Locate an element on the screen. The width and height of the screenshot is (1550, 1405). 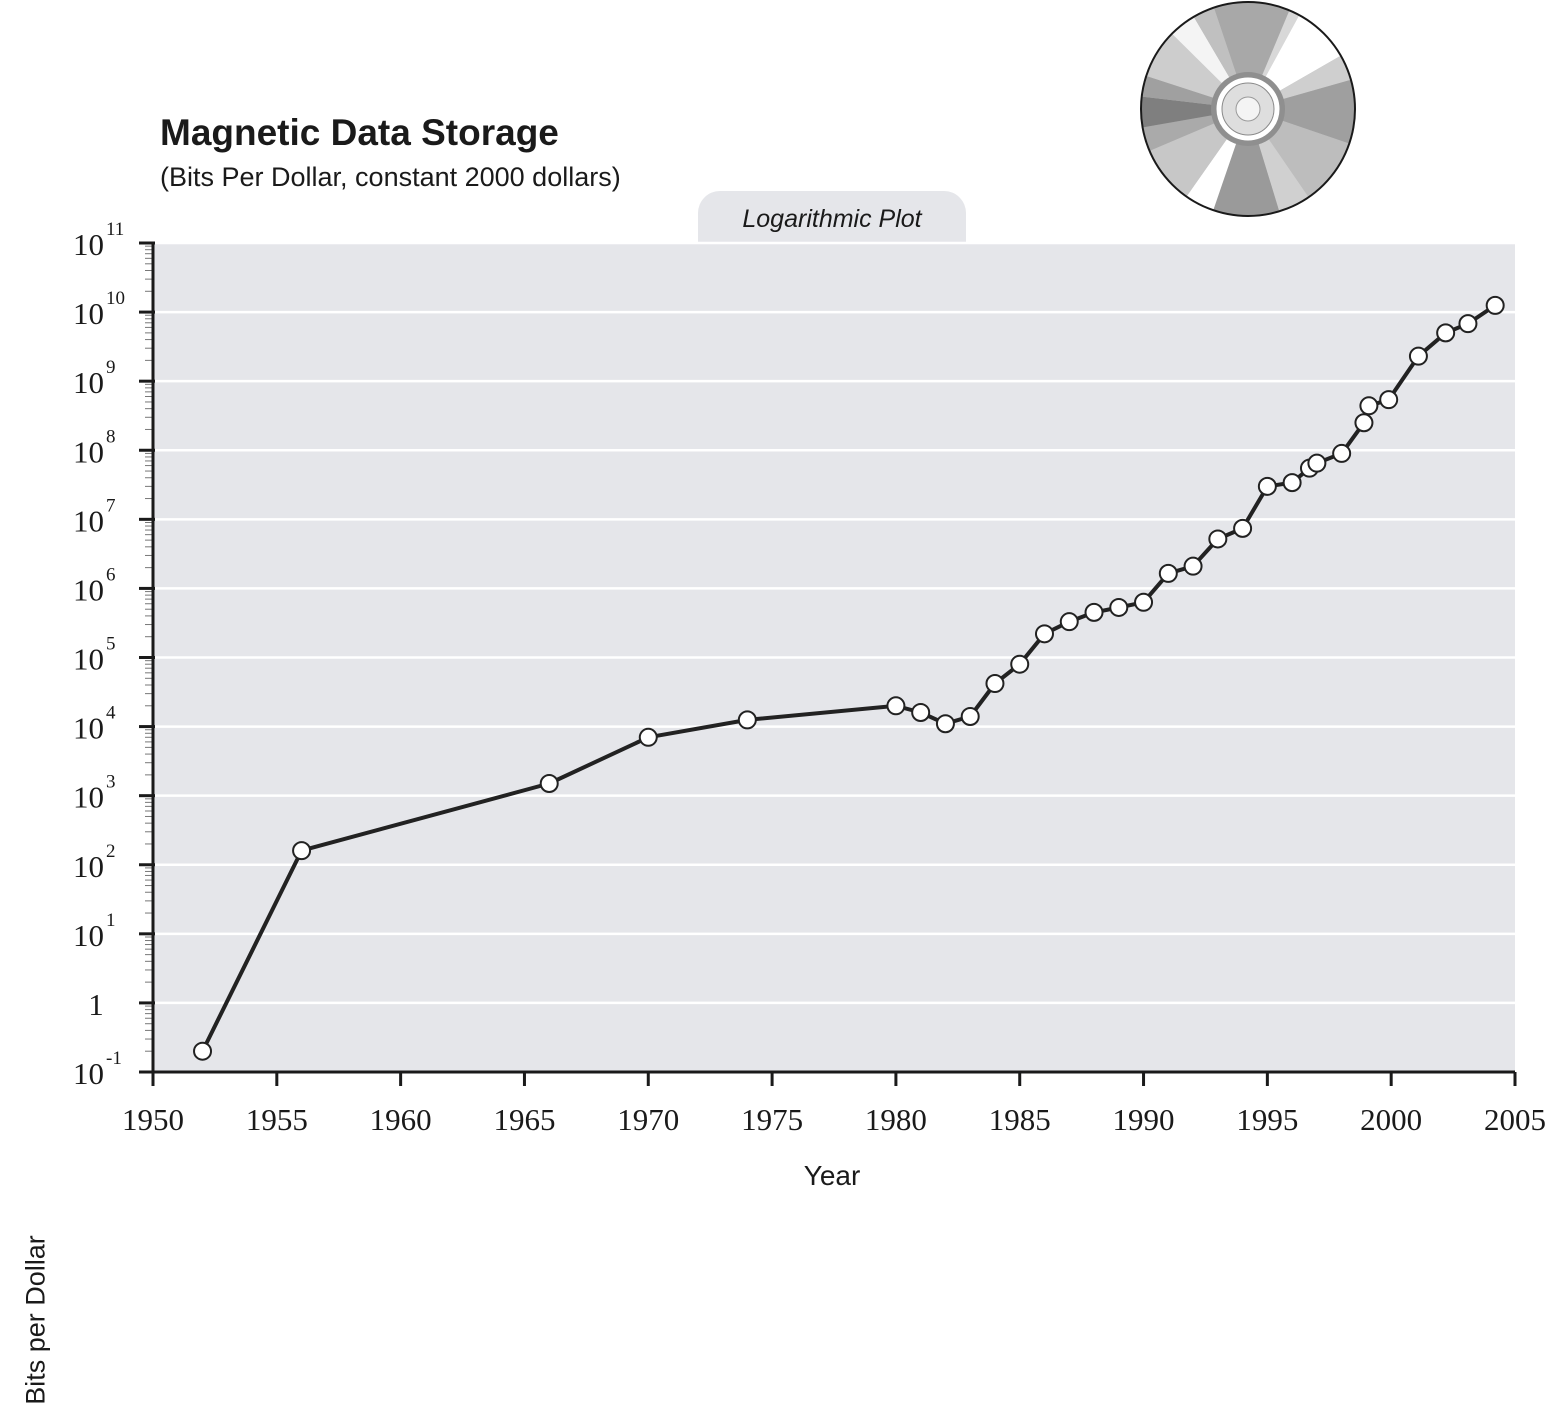
y-tick-label: 1 is located at coordinates (96, 1004).